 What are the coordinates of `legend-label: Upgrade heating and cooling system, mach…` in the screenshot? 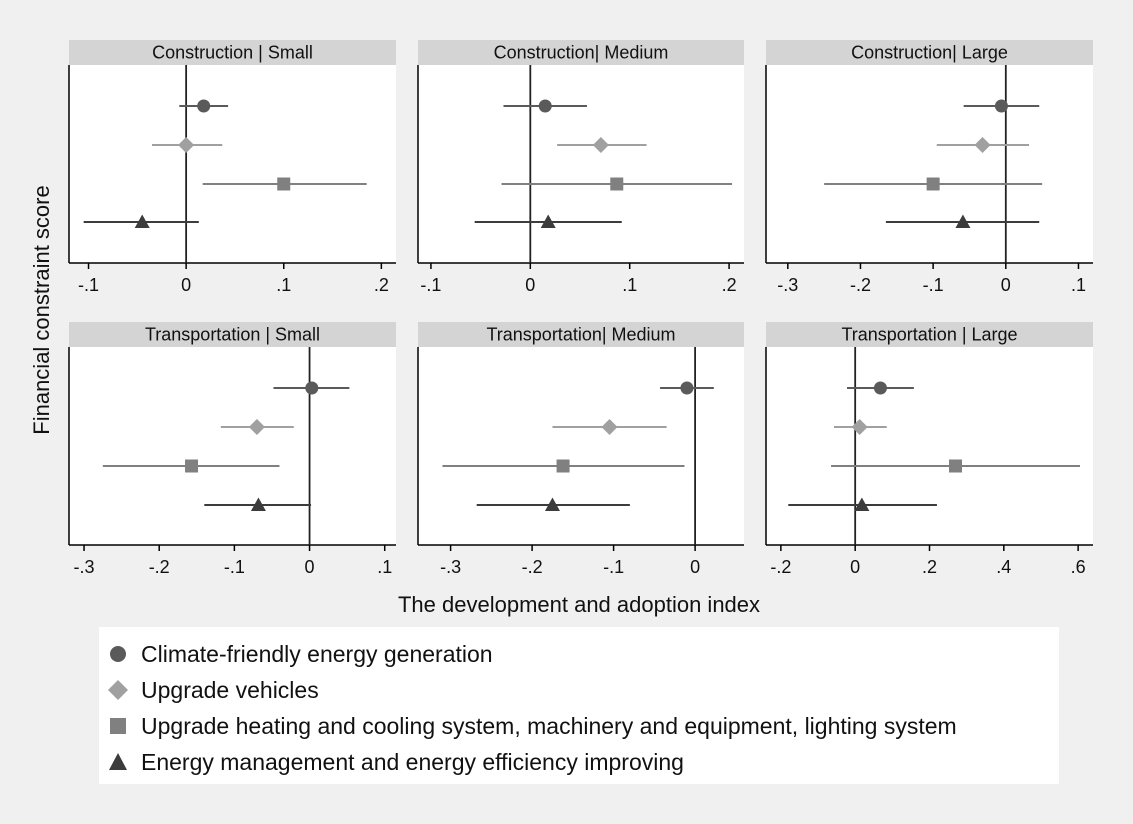 It's located at (549, 726).